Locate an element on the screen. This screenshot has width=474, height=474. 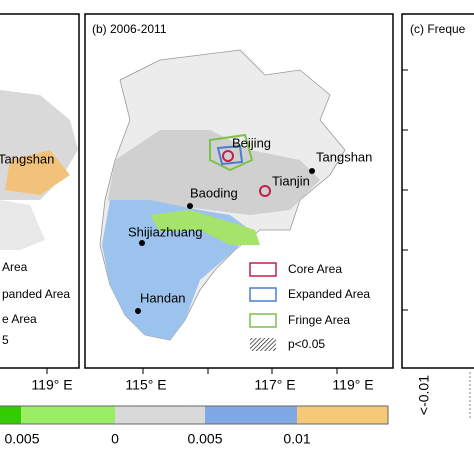
colorbar-label: 0 is located at coordinates (115, 439).